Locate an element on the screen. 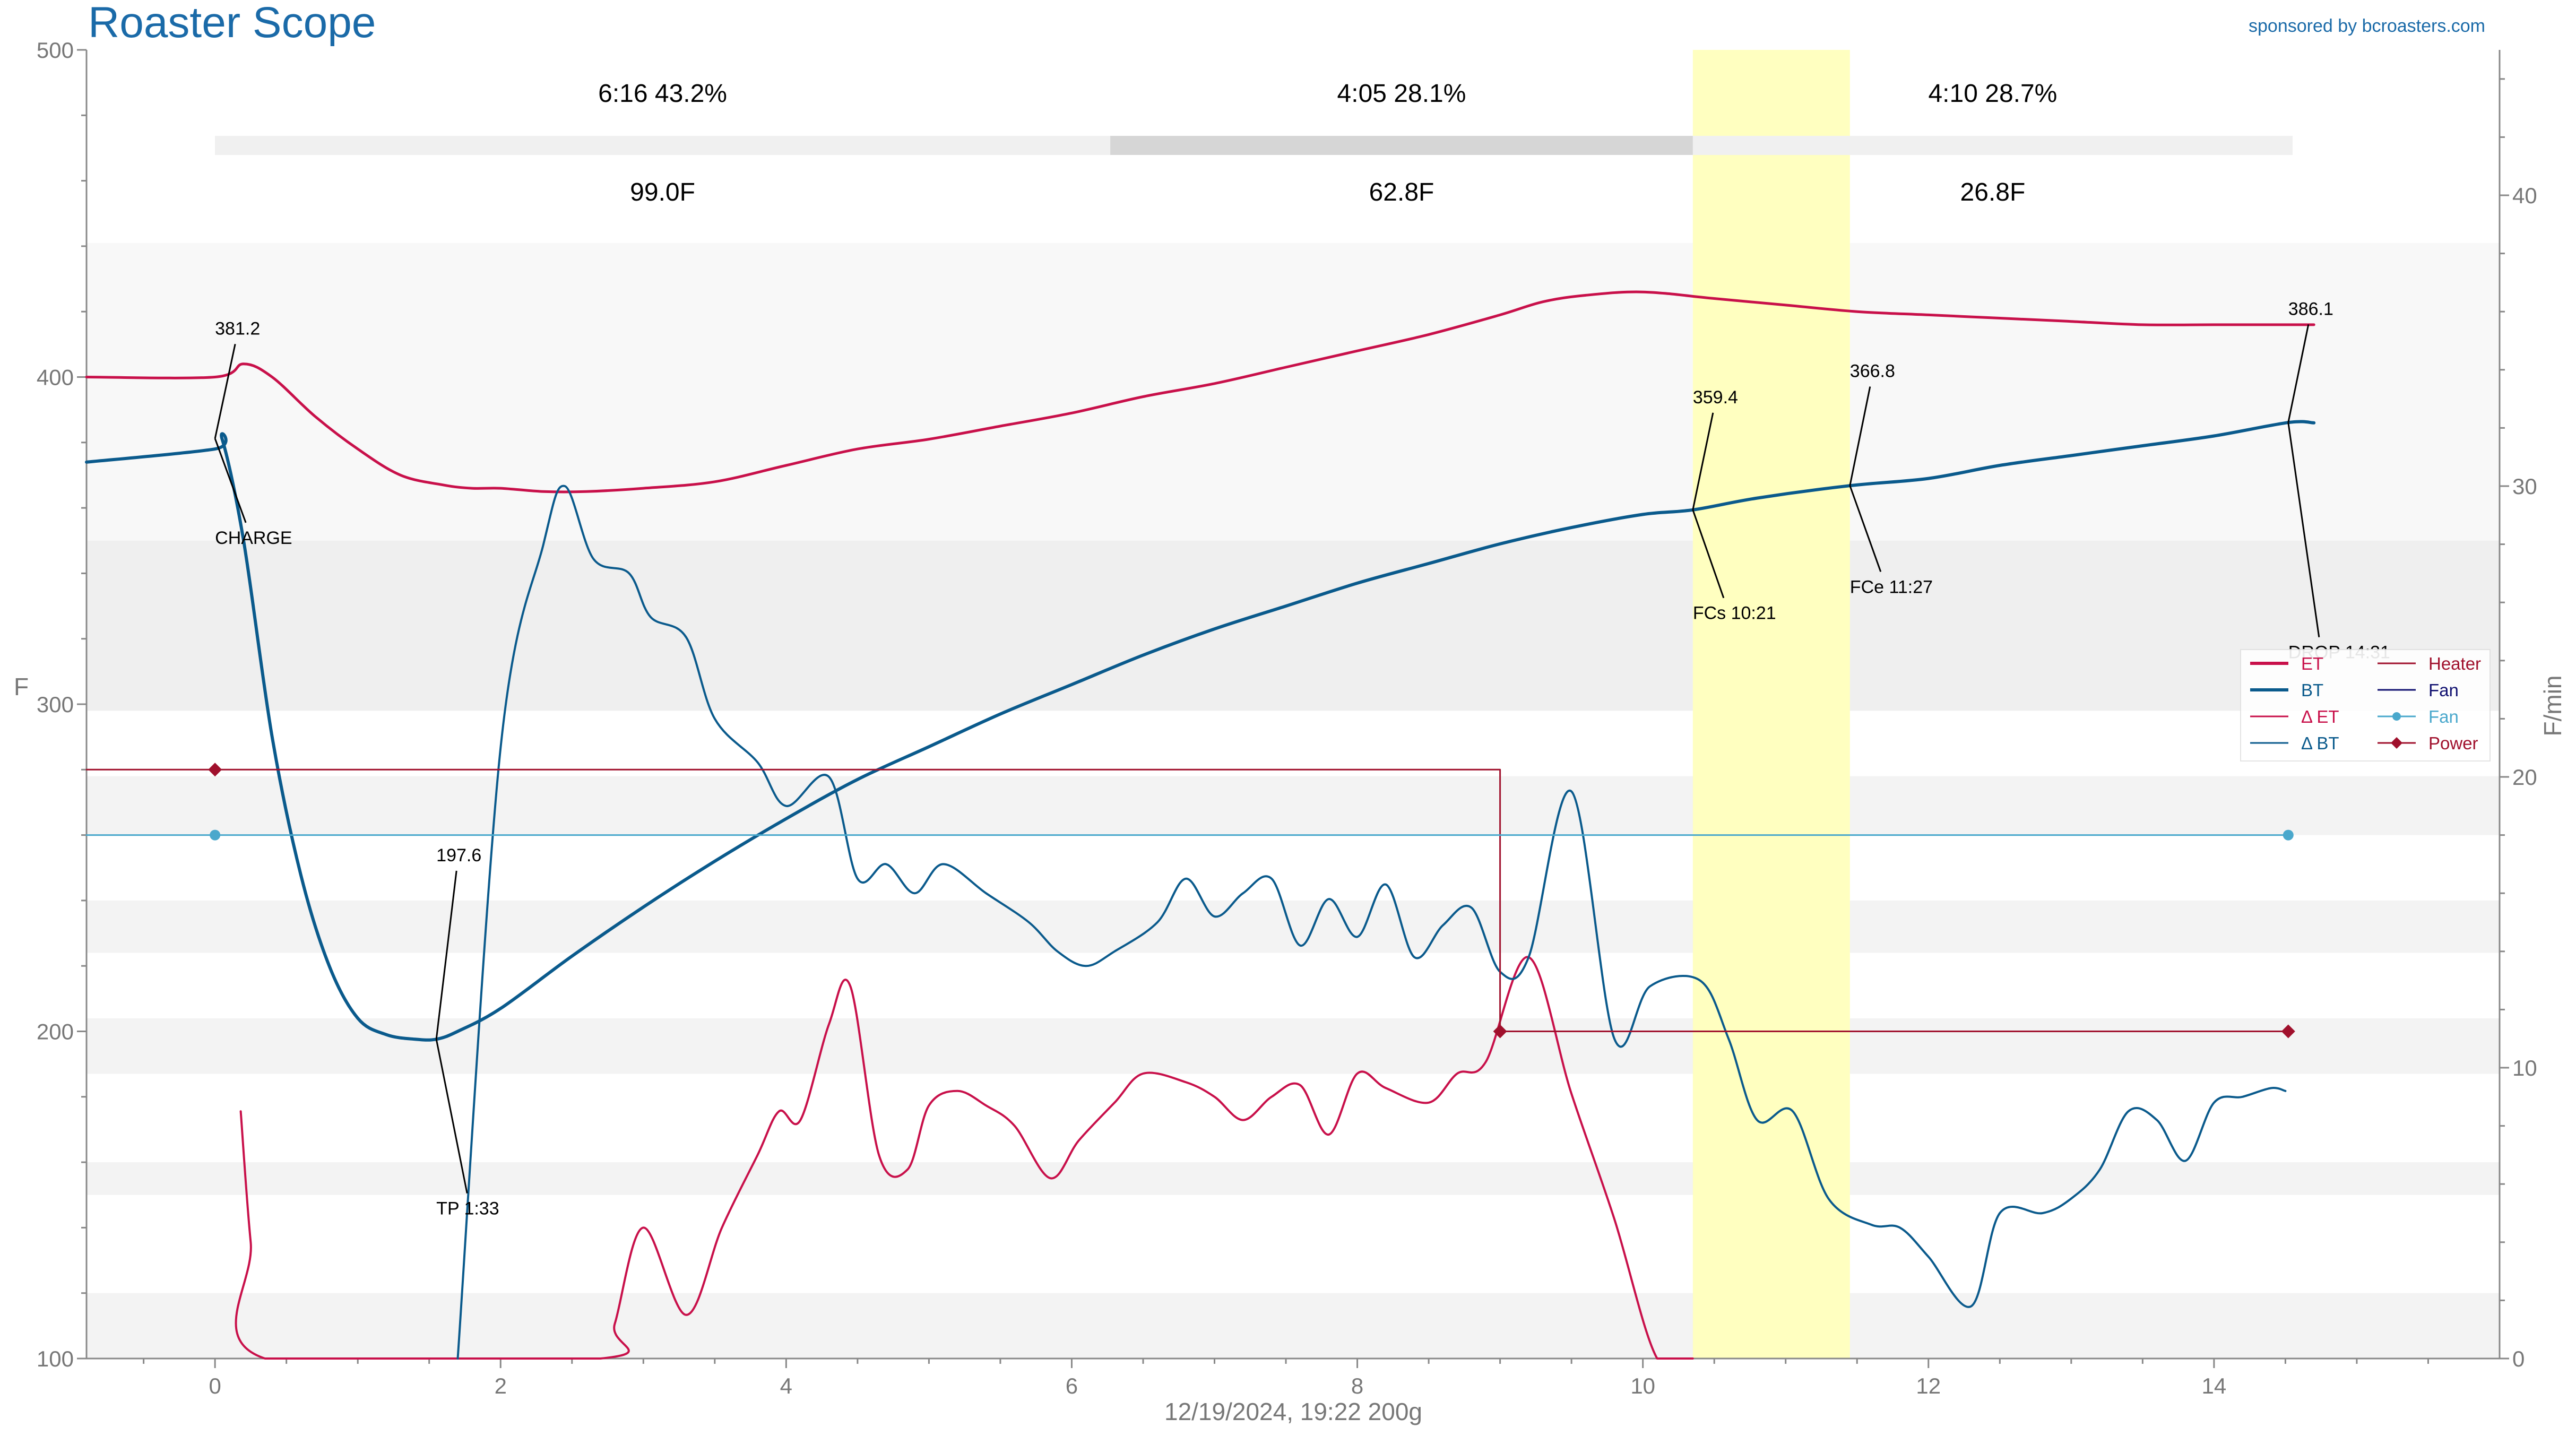 This screenshot has width=2576, height=1436. right-tick-label: 30 is located at coordinates (2525, 486).